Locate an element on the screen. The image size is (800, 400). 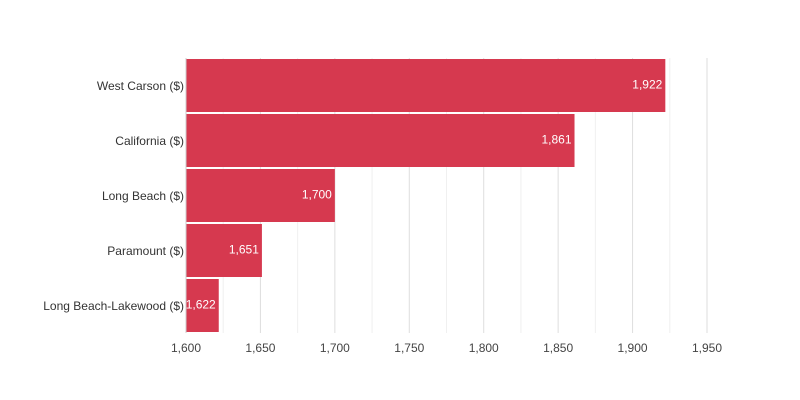
value-label: 1,651 is located at coordinates (244, 250).